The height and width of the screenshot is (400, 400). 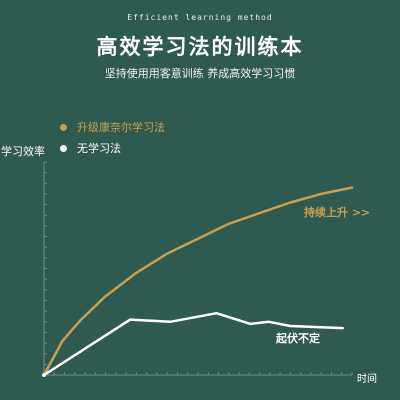 What do you see at coordinates (99, 148) in the screenshot?
I see `legend-label-none: 无学习法` at bounding box center [99, 148].